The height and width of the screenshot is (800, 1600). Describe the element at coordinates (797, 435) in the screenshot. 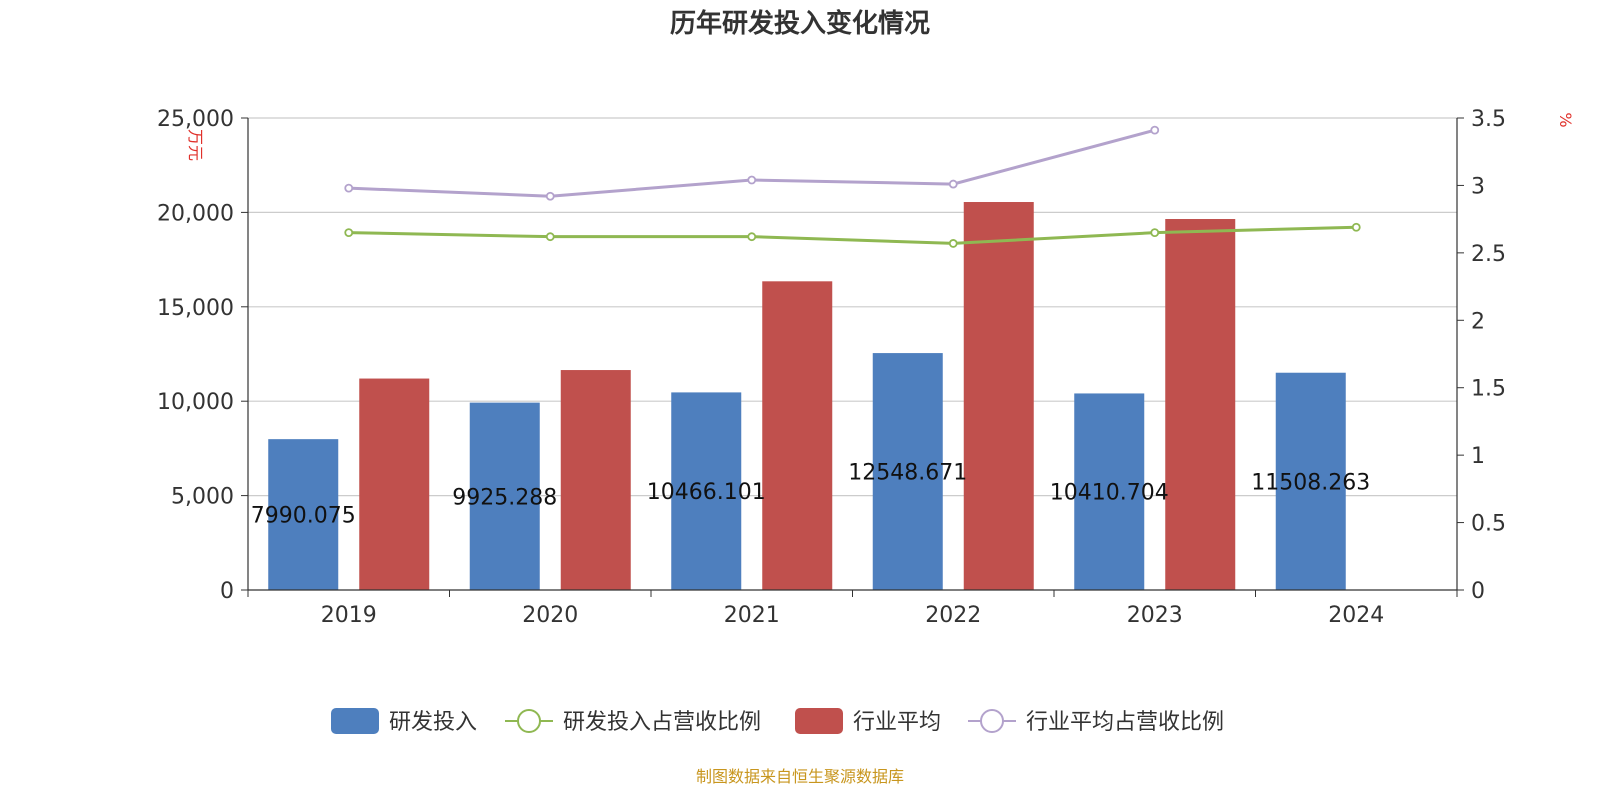

I see `bar-industry-2021` at that location.